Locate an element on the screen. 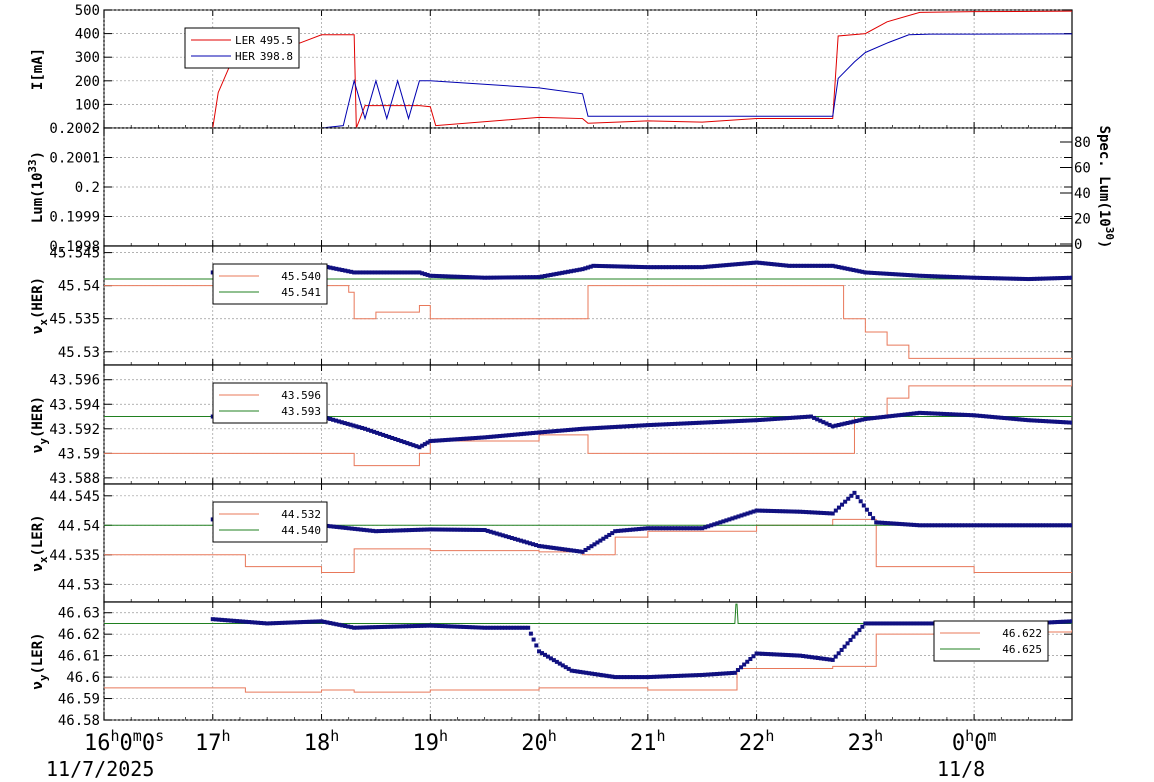  y-axis-label-tail: (LER) is located at coordinates (38, 653).